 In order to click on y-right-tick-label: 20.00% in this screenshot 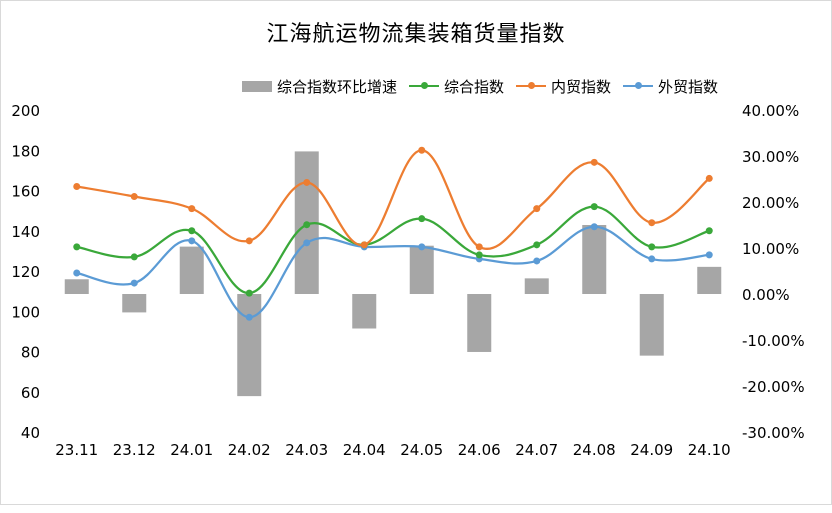, I will do `click(770, 203)`.